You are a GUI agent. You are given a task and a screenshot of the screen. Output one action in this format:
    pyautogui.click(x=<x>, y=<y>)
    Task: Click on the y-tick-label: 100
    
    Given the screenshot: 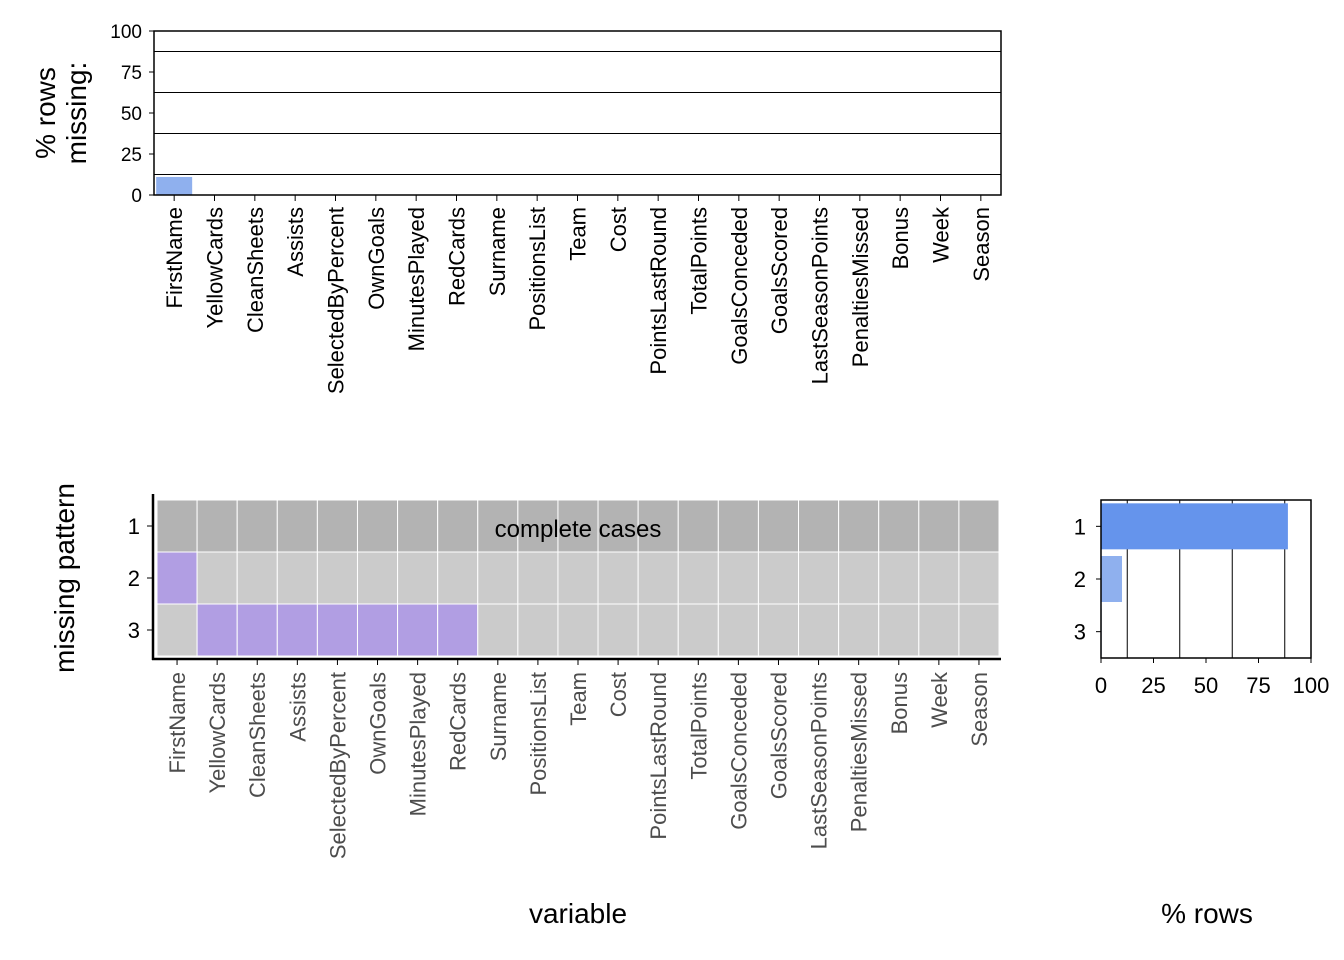 What is the action you would take?
    pyautogui.click(x=126, y=32)
    